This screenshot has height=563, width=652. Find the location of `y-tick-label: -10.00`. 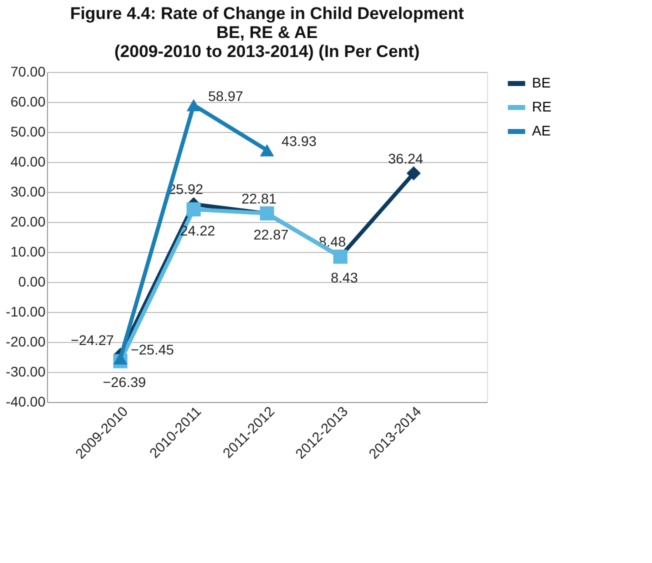

y-tick-label: -10.00 is located at coordinates (26, 312).